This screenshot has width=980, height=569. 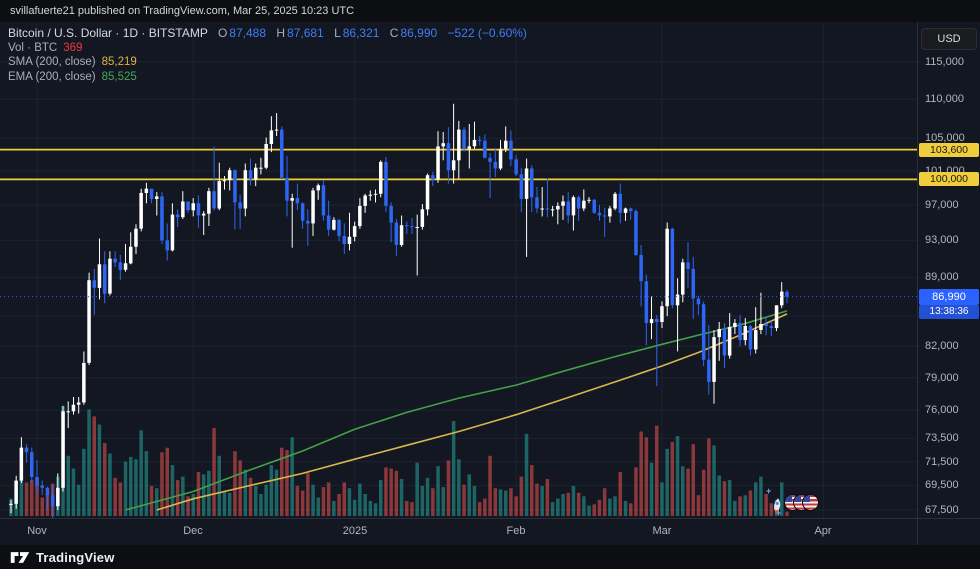 What do you see at coordinates (777, 506) in the screenshot?
I see `rocket-icon` at bounding box center [777, 506].